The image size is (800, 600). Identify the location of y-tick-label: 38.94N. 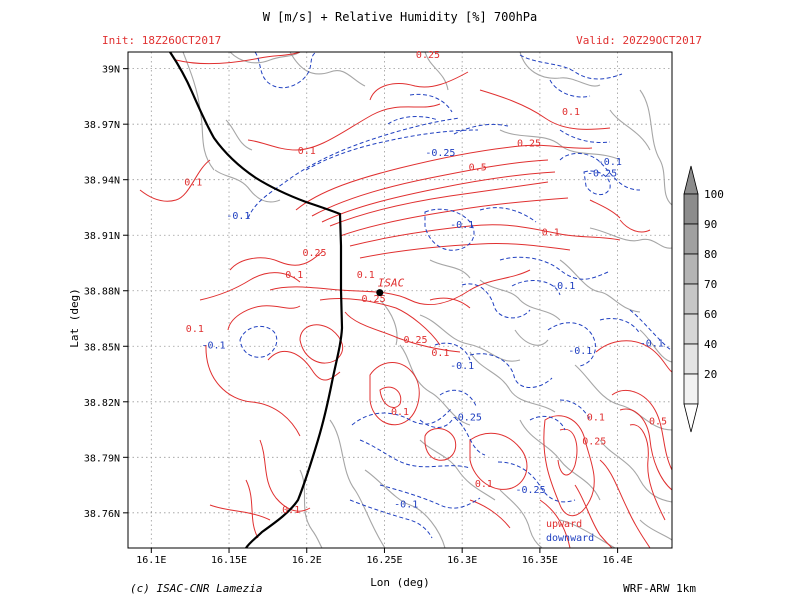
(102, 181).